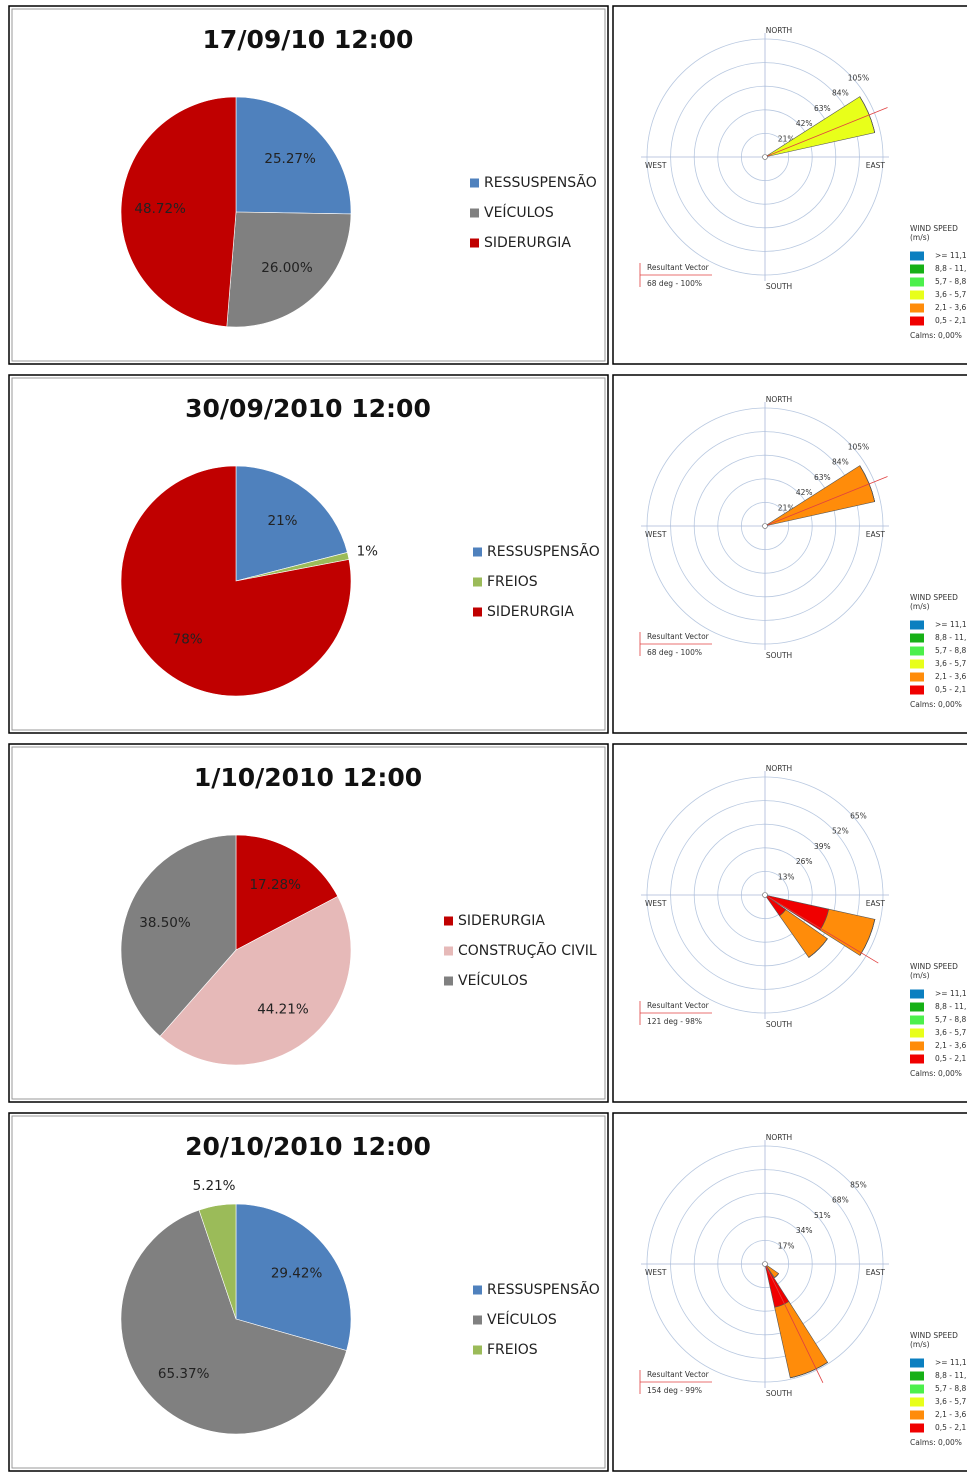 The height and width of the screenshot is (1473, 967). I want to click on legend-label: RESSUSPENSÃO, so click(543, 551).